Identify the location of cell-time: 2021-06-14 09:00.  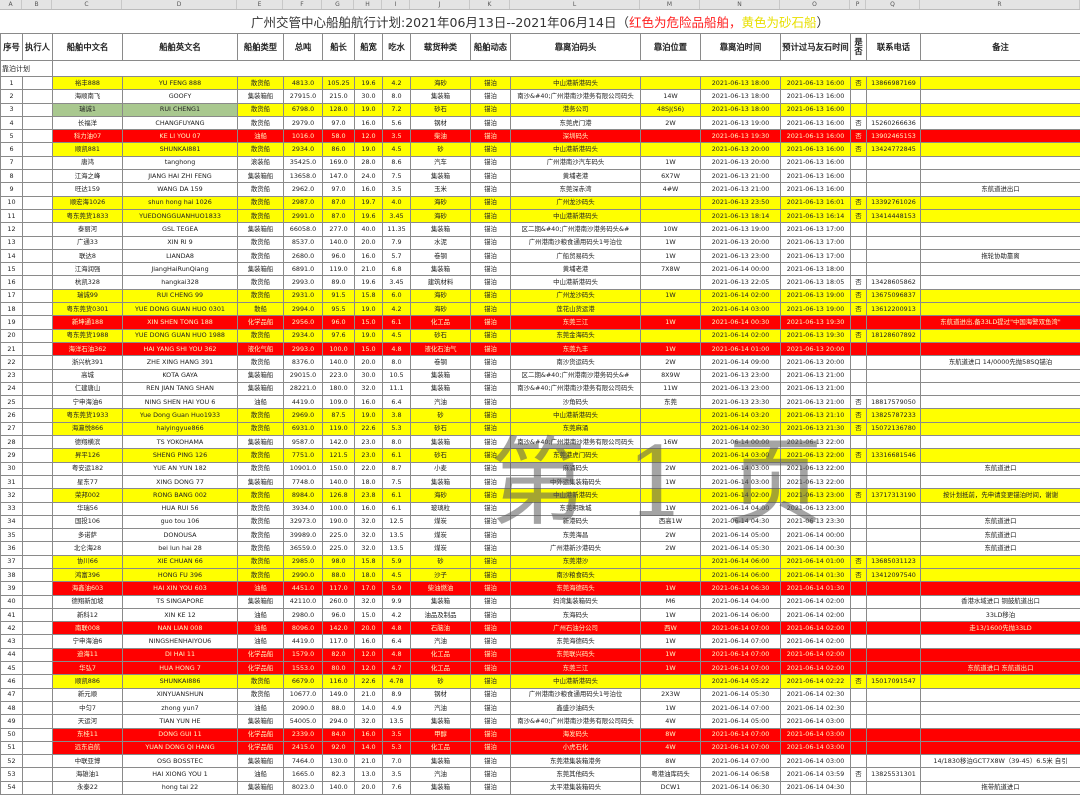
(740, 362).